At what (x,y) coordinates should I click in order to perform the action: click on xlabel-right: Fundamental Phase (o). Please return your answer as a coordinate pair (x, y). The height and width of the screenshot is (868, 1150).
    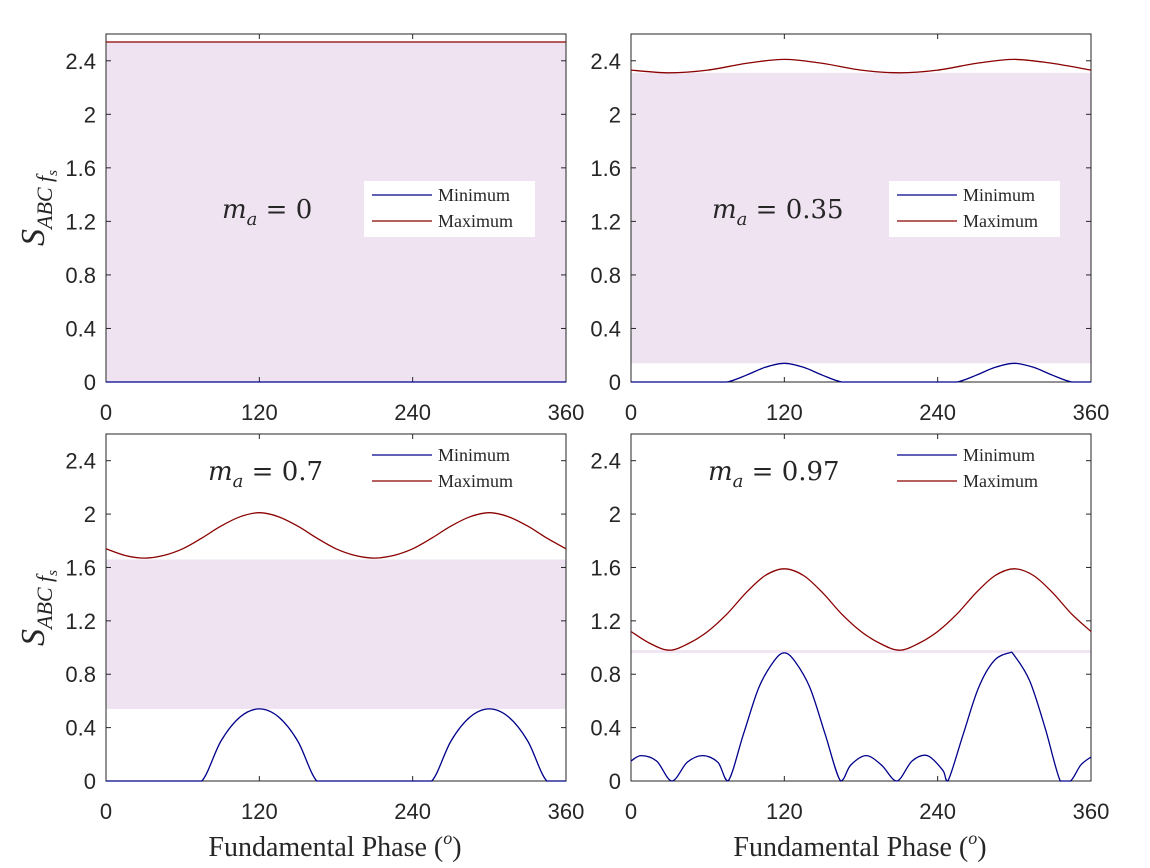
    Looking at the image, I should click on (859, 845).